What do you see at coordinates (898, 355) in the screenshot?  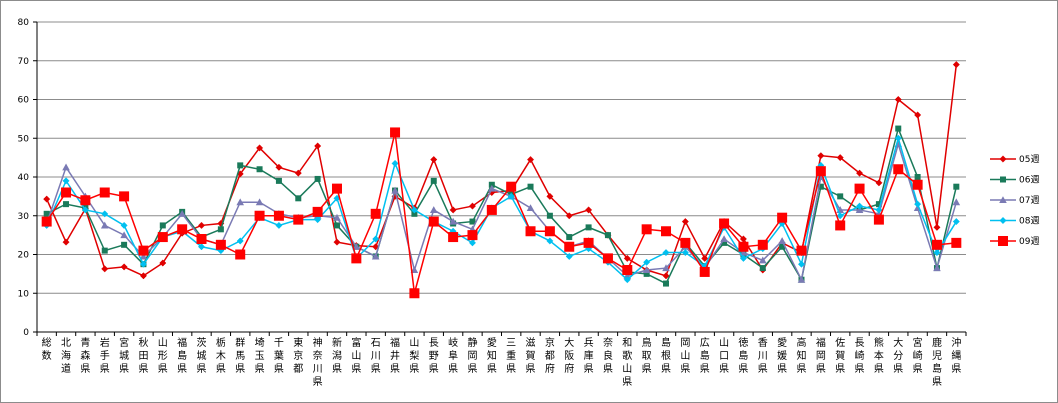 I see `x-tick-label: 大分県` at bounding box center [898, 355].